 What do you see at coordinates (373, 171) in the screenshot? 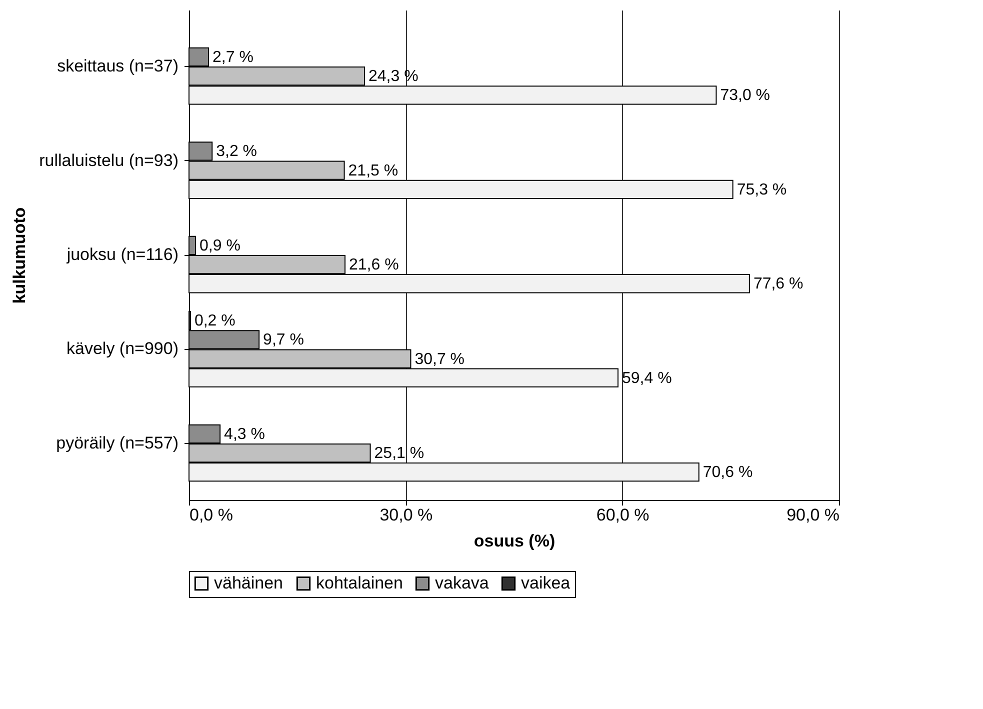
I see `data-label: 21,5 %` at bounding box center [373, 171].